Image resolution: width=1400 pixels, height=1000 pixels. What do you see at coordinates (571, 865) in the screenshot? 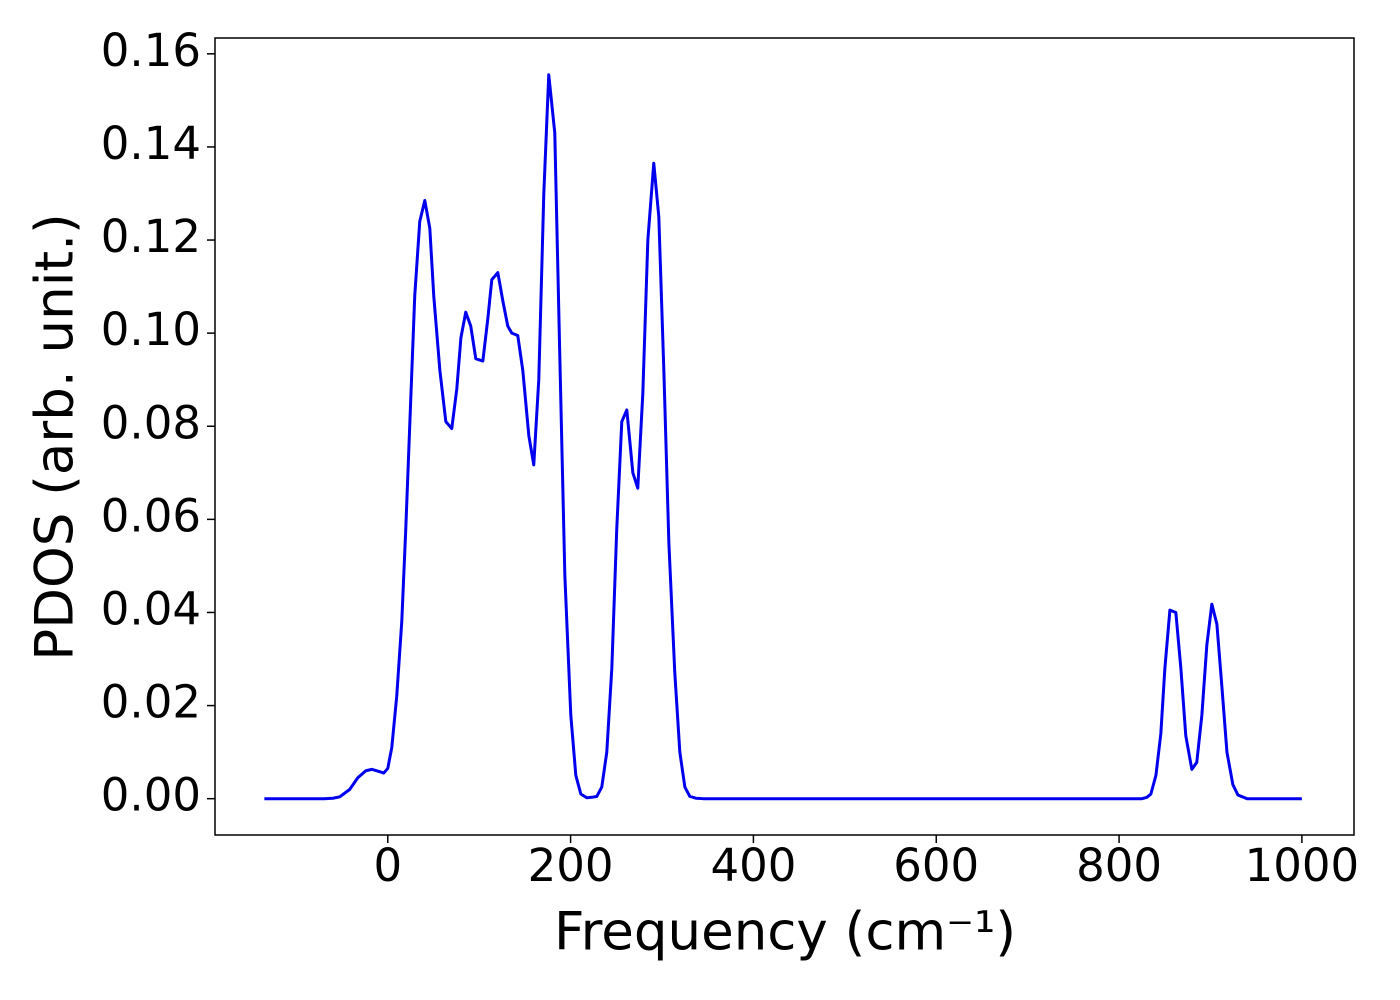
I see `x-tick-label: 200` at bounding box center [571, 865].